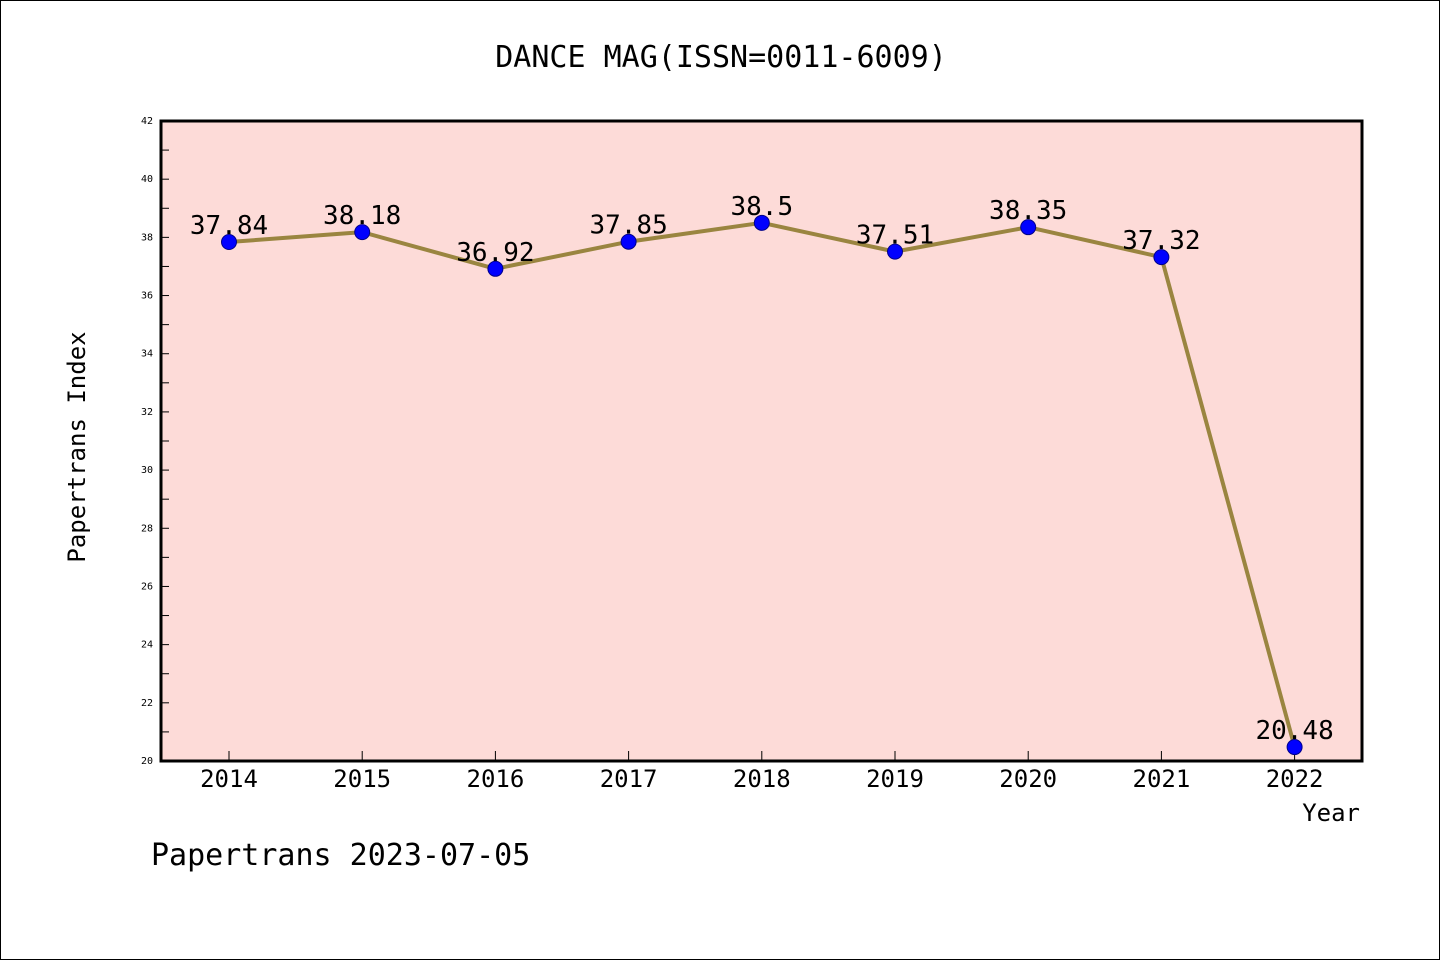 Image resolution: width=1440 pixels, height=965 pixels. I want to click on y-tick-label: 42, so click(147, 121).